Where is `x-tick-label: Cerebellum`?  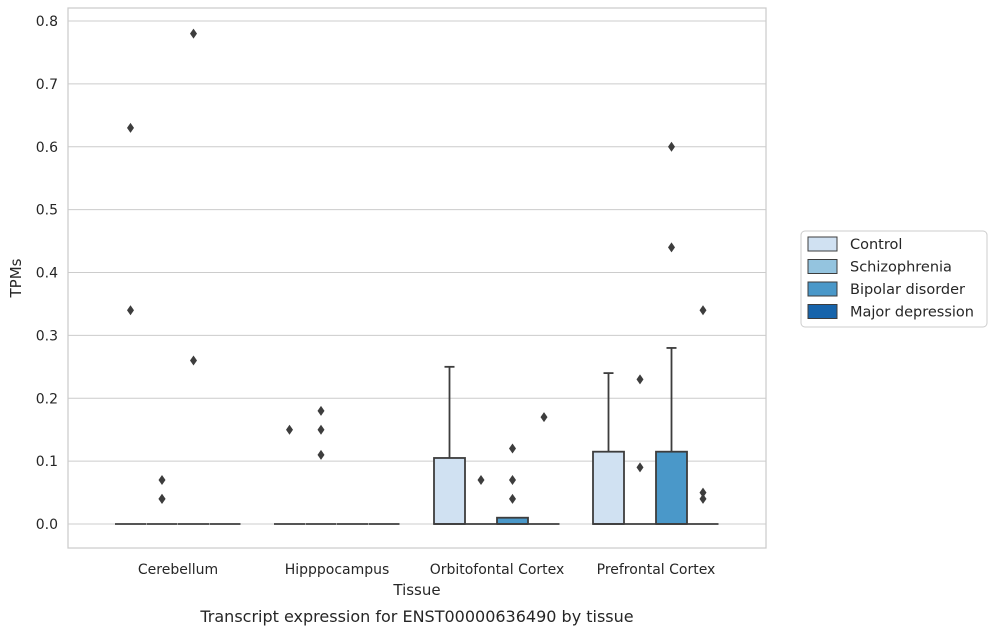
x-tick-label: Cerebellum is located at coordinates (178, 570).